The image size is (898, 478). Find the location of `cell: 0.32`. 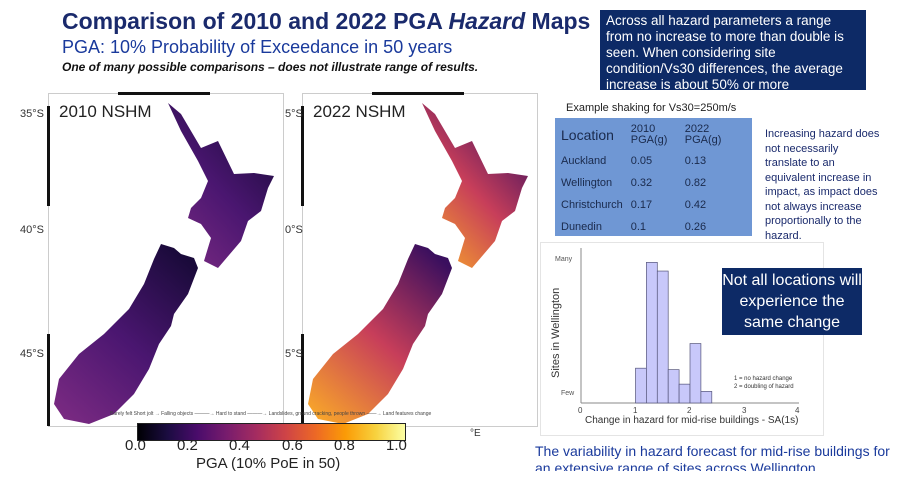

cell: 0.32 is located at coordinates (641, 183).